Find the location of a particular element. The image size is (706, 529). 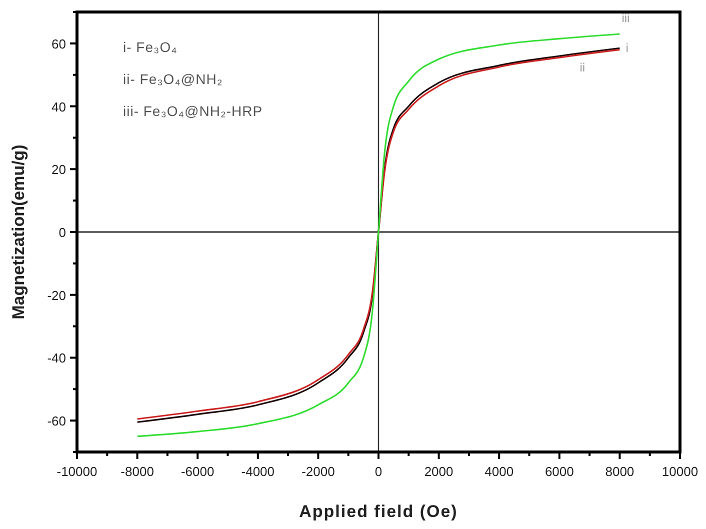

series-label: ii is located at coordinates (583, 67).